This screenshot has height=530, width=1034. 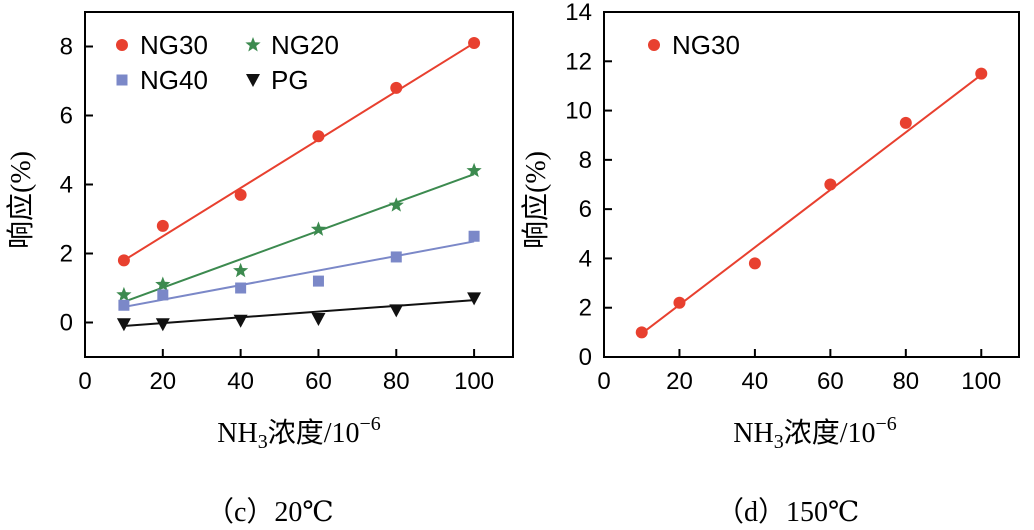 I want to click on y-tick-label: 10, so click(x=578, y=111).